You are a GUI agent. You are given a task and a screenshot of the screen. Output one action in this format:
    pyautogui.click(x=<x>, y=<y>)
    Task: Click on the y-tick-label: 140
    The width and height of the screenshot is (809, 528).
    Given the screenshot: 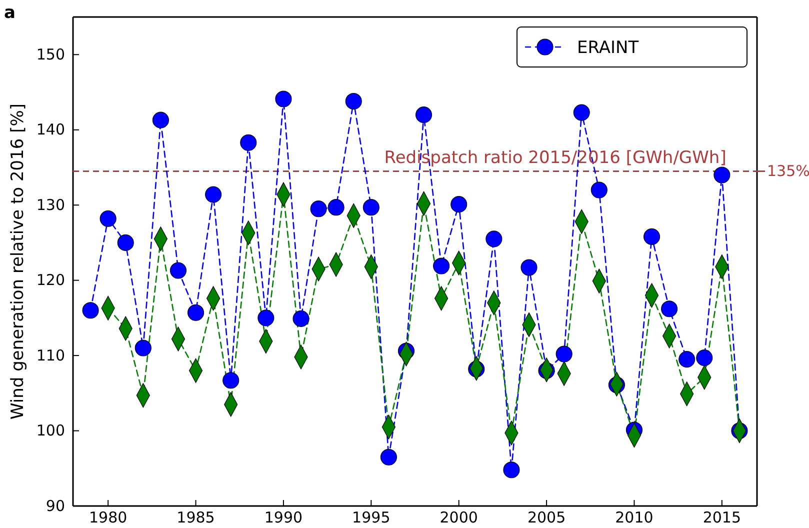 What is the action you would take?
    pyautogui.click(x=50, y=129)
    